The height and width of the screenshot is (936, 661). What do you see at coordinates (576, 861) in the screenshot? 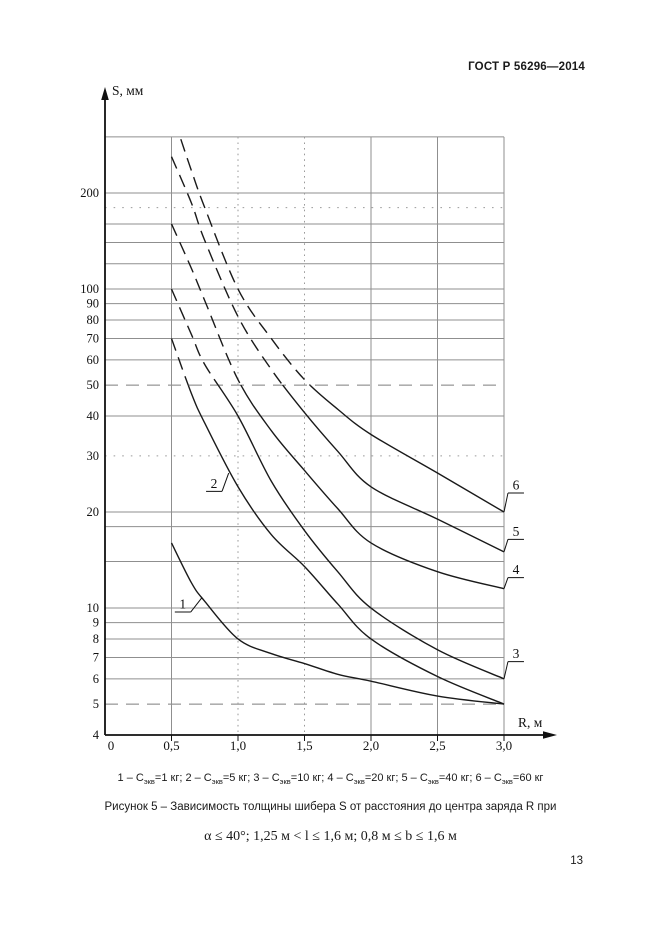
I see `page-number: 13` at bounding box center [576, 861].